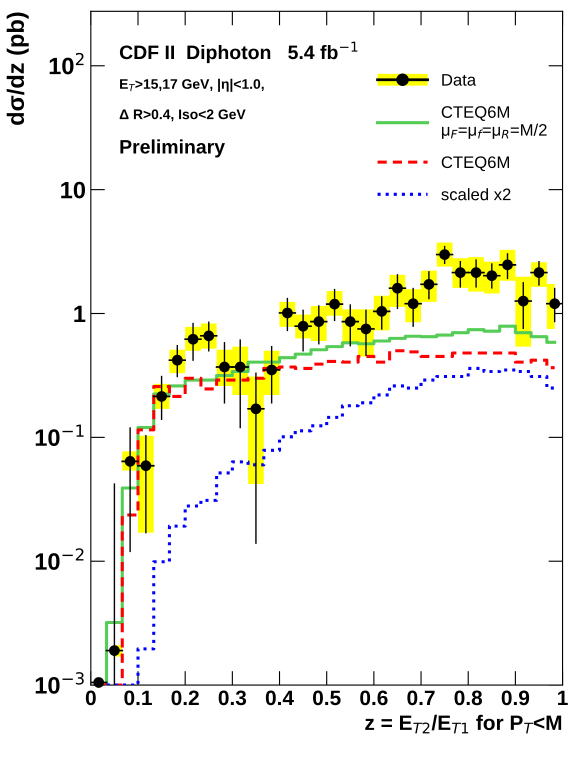 Image resolution: width=586 pixels, height=757 pixels. I want to click on x-tick-label: 0.2, so click(185, 698).